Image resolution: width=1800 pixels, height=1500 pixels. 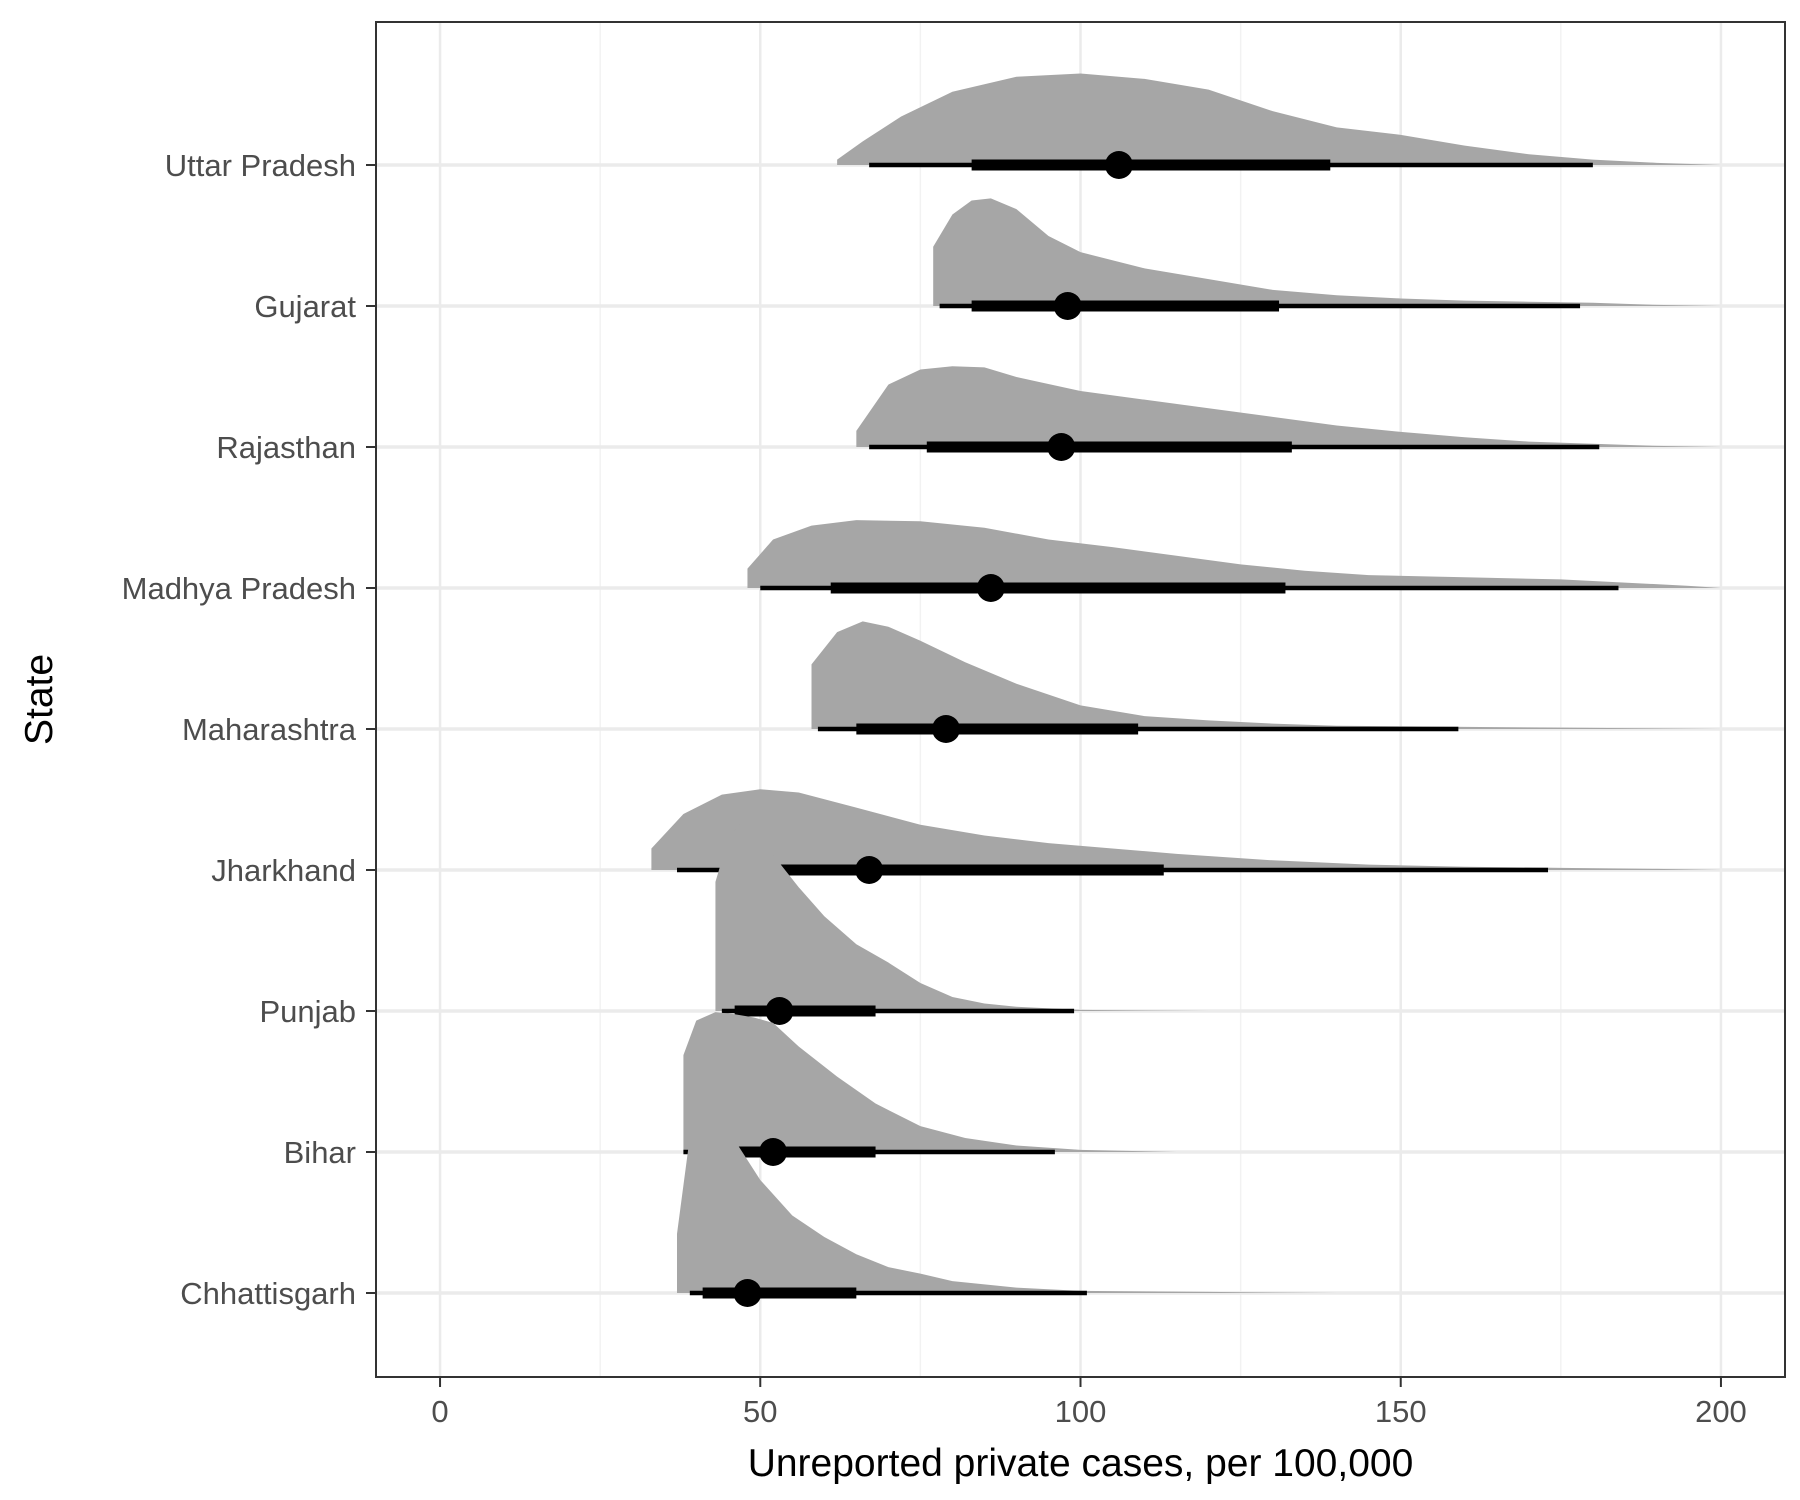 I want to click on y-tick-label: Maharashtra, so click(x=269, y=729).